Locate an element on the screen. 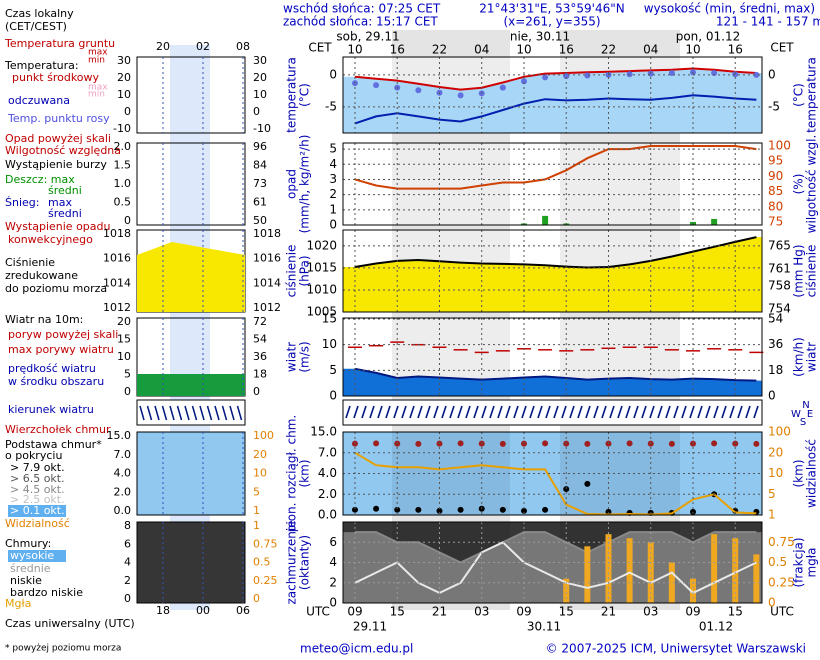 Image resolution: width=820 pixels, height=660 pixels. mini-tick-left: 5 is located at coordinates (127, 374).